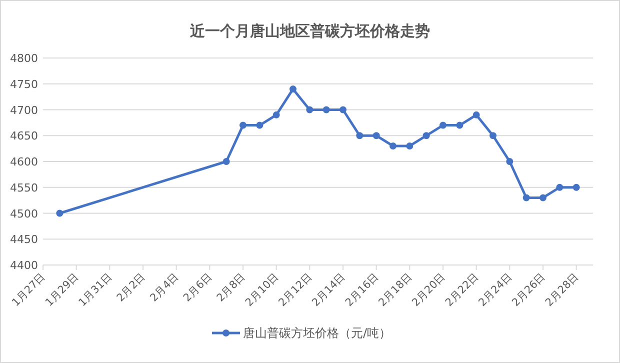 This screenshot has width=620, height=363. I want to click on y-tick-label: 4400, so click(24, 265).